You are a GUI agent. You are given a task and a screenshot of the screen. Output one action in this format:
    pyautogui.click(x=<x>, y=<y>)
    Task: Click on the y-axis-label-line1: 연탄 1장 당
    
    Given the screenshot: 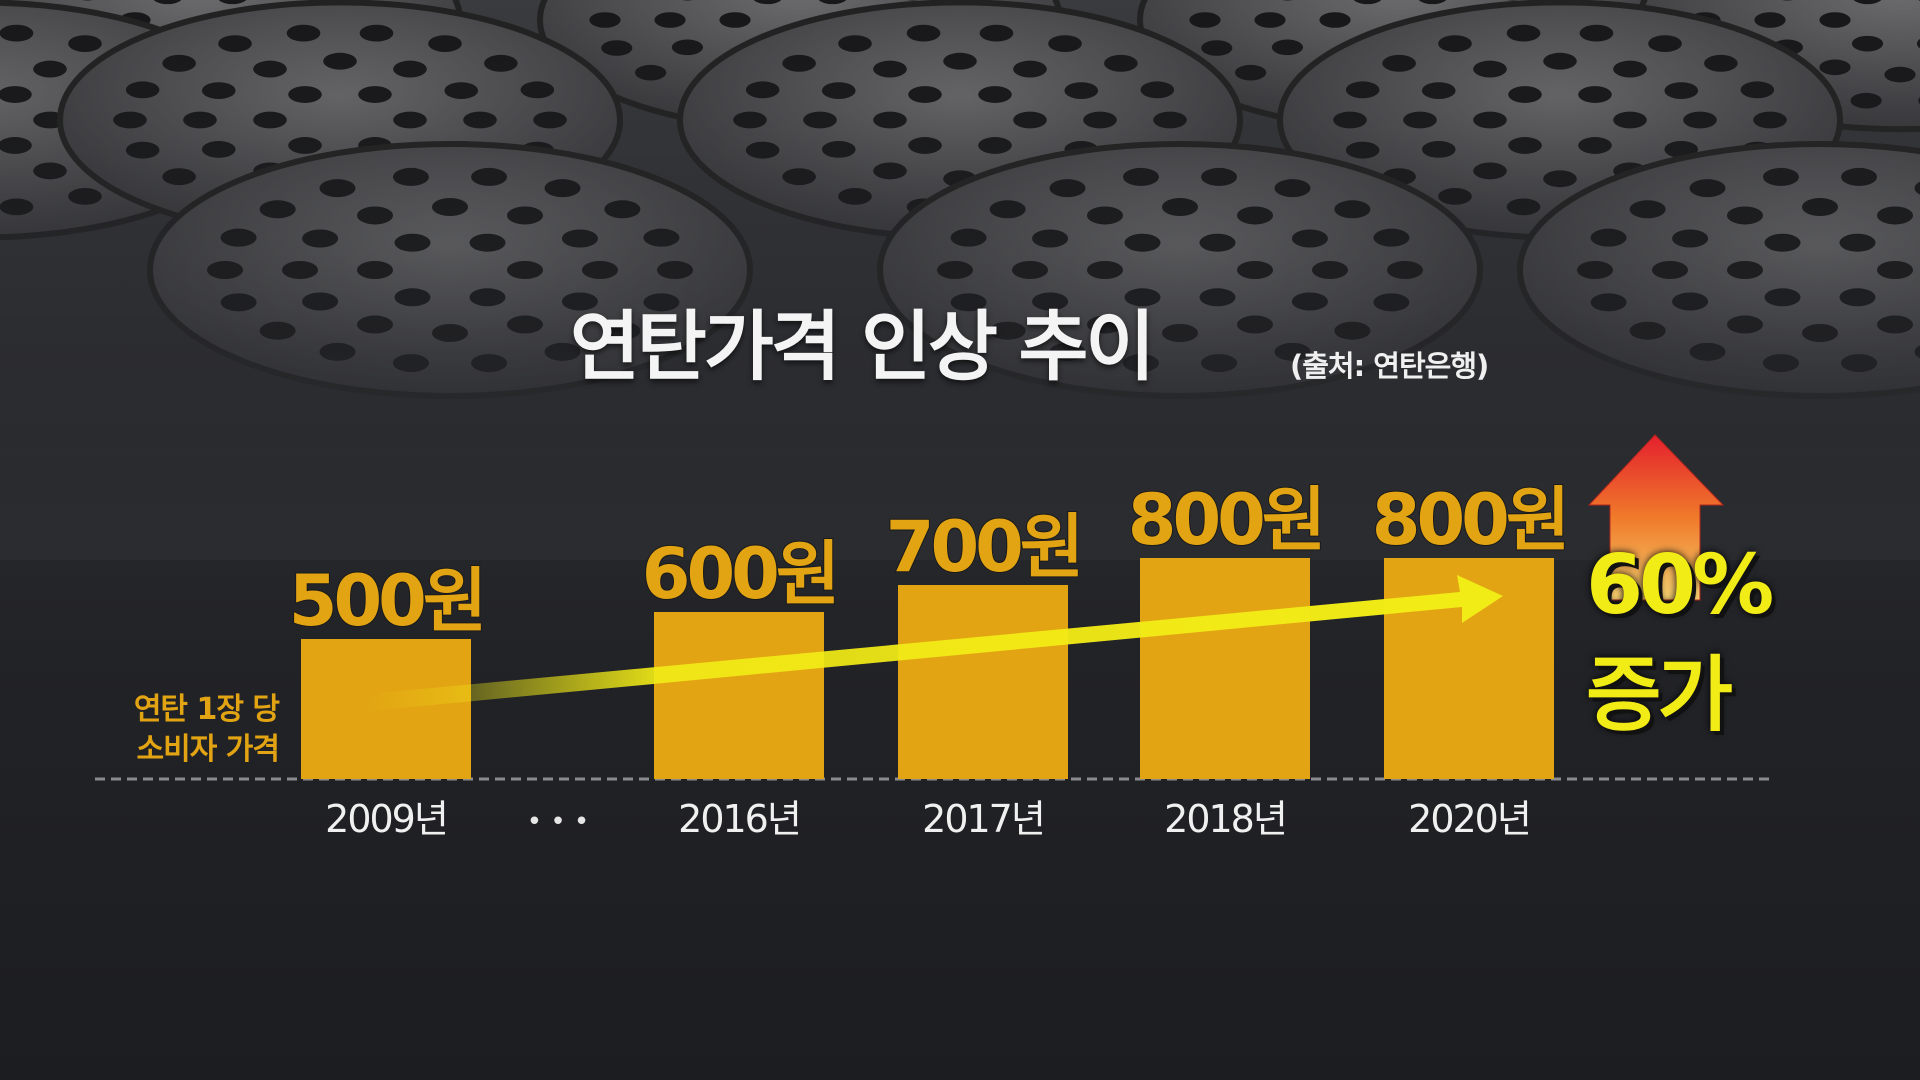 What is the action you would take?
    pyautogui.click(x=206, y=709)
    